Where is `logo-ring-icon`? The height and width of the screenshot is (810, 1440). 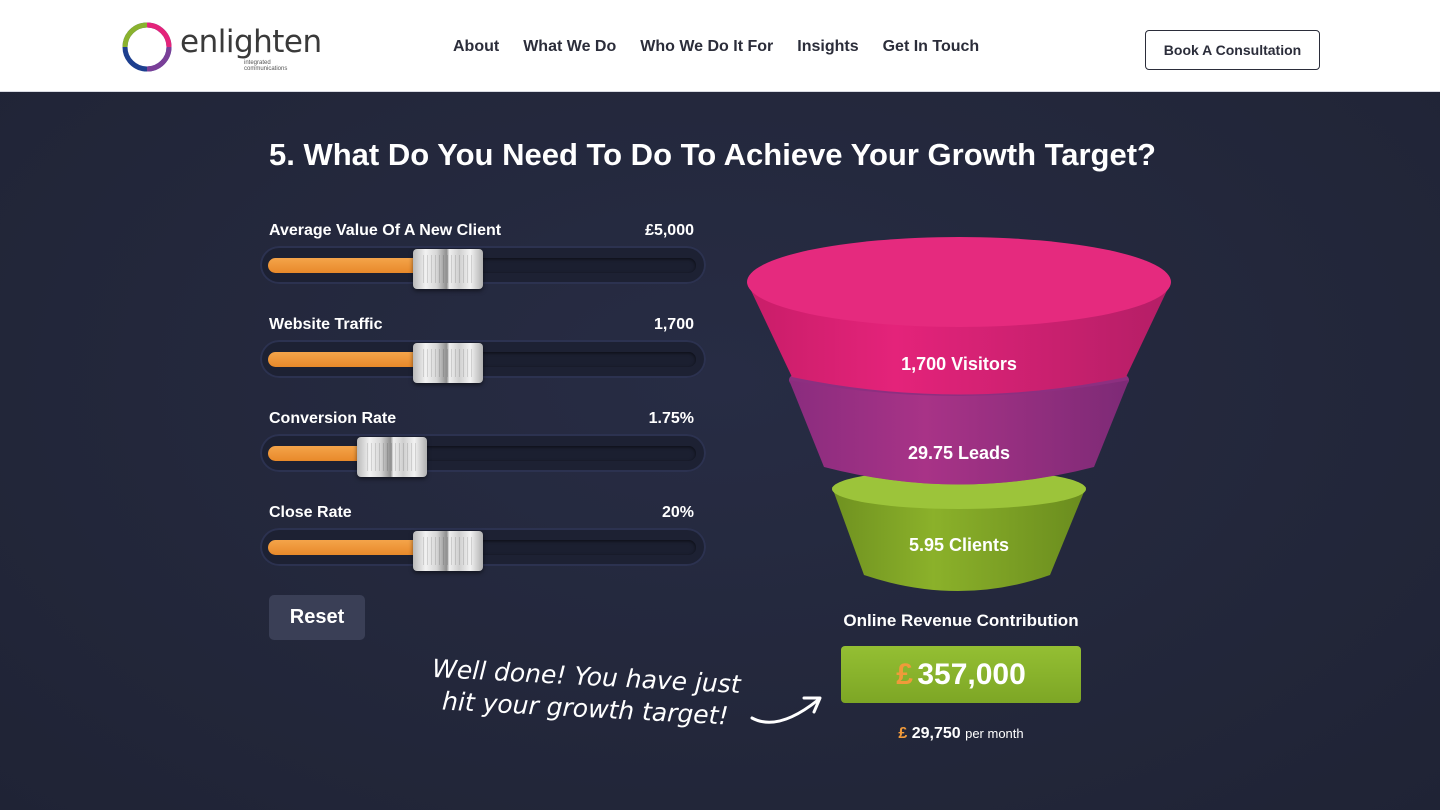 logo-ring-icon is located at coordinates (147, 47).